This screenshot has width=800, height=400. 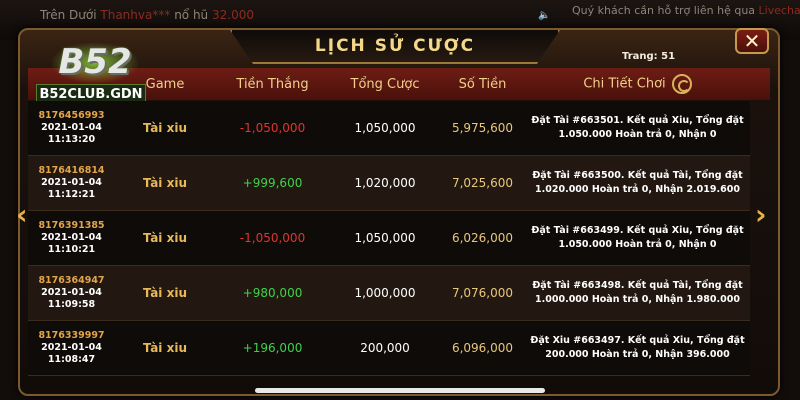 I want to click on header-win: Tiền Thắng, so click(x=272, y=84).